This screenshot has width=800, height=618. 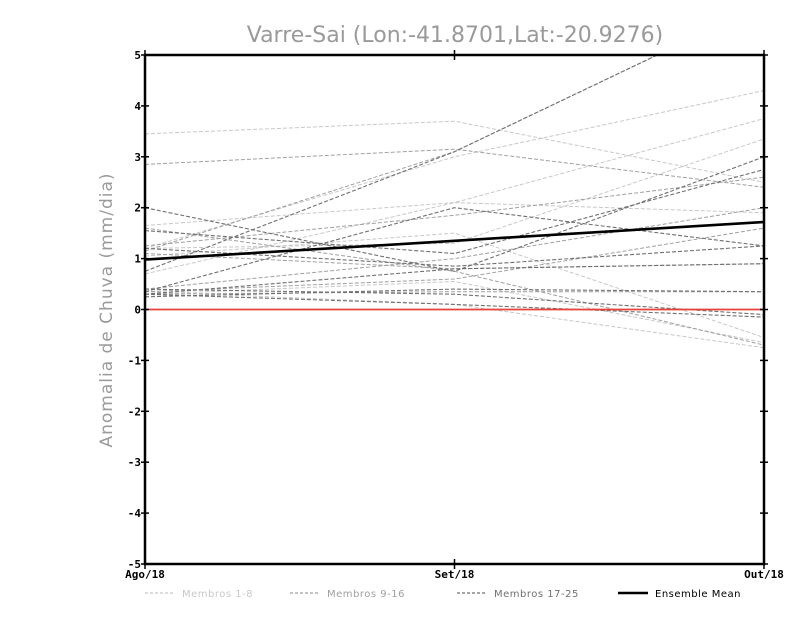 What do you see at coordinates (536, 594) in the screenshot?
I see `legend-label: Membros 17-25` at bounding box center [536, 594].